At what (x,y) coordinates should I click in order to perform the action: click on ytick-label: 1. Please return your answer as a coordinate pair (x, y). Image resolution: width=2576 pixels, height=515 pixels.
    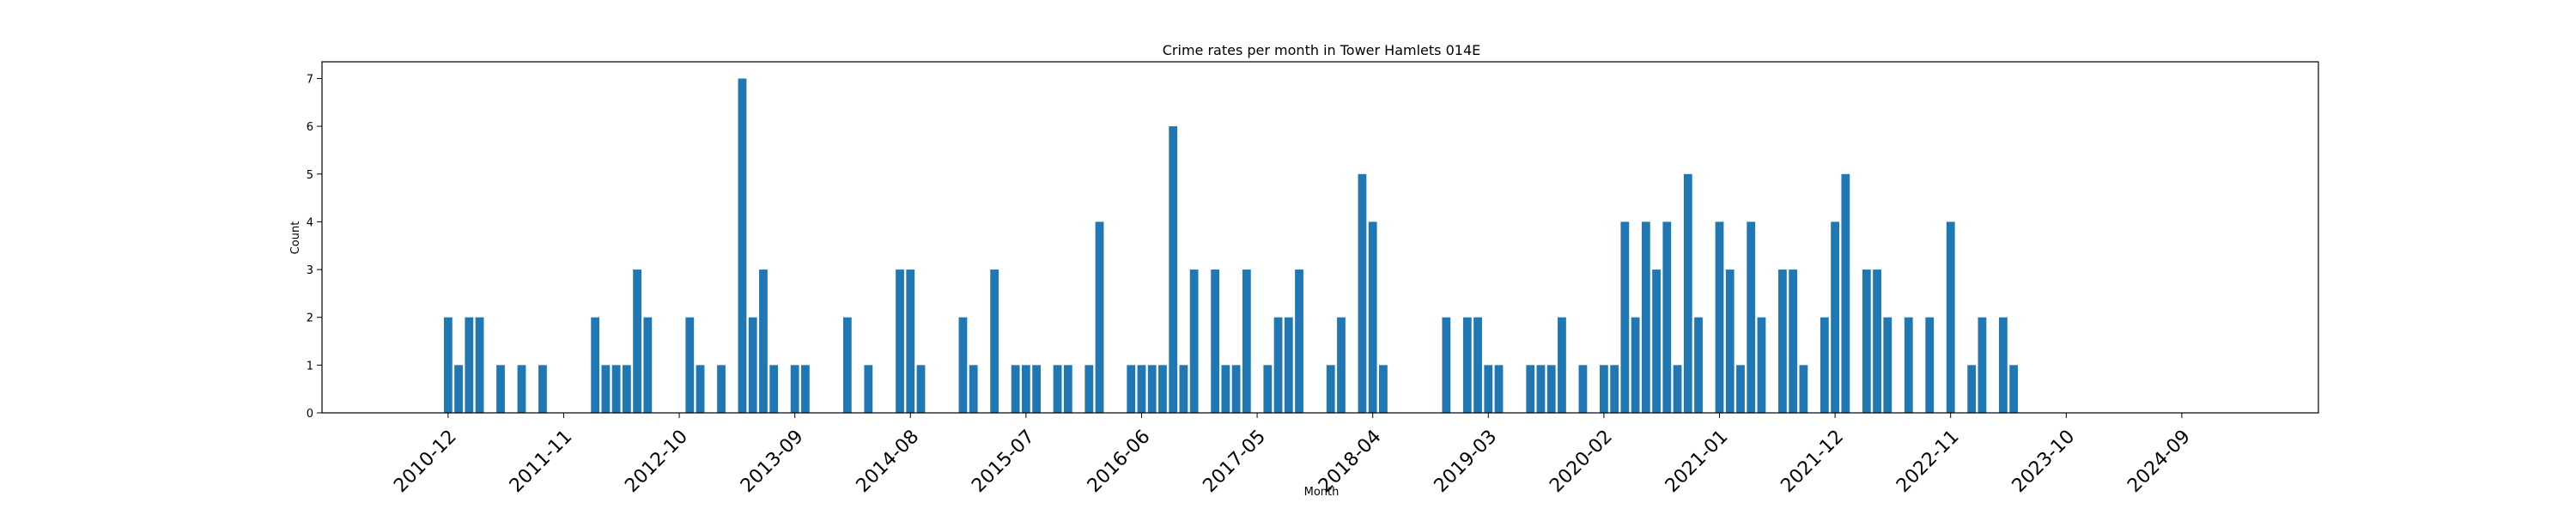
    Looking at the image, I should click on (310, 366).